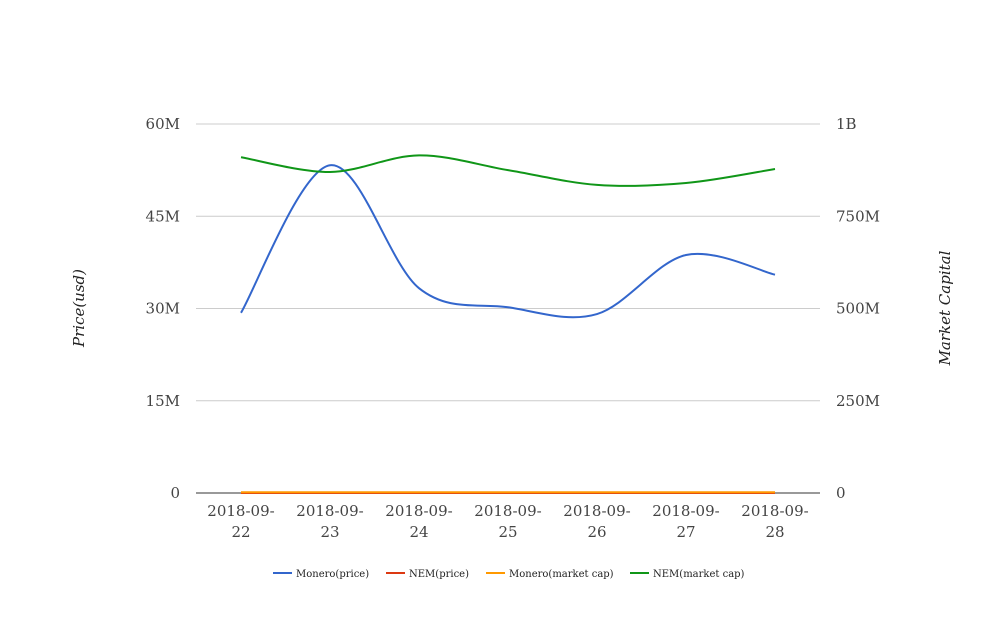 Image resolution: width=1008 pixels, height=620 pixels. I want to click on legend-label-monero-price: Monero(price), so click(332, 574).